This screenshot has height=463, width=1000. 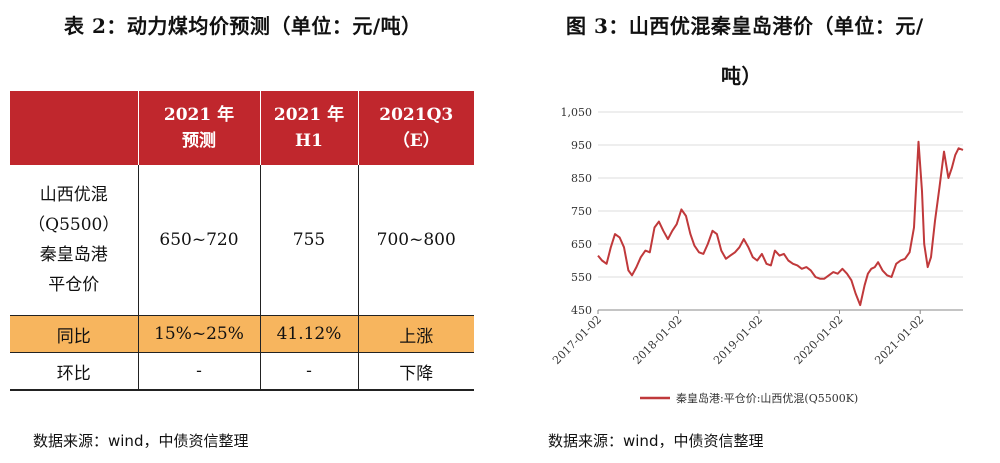 What do you see at coordinates (199, 334) in the screenshot?
I see `cell-yoy-2021: 15%~25%` at bounding box center [199, 334].